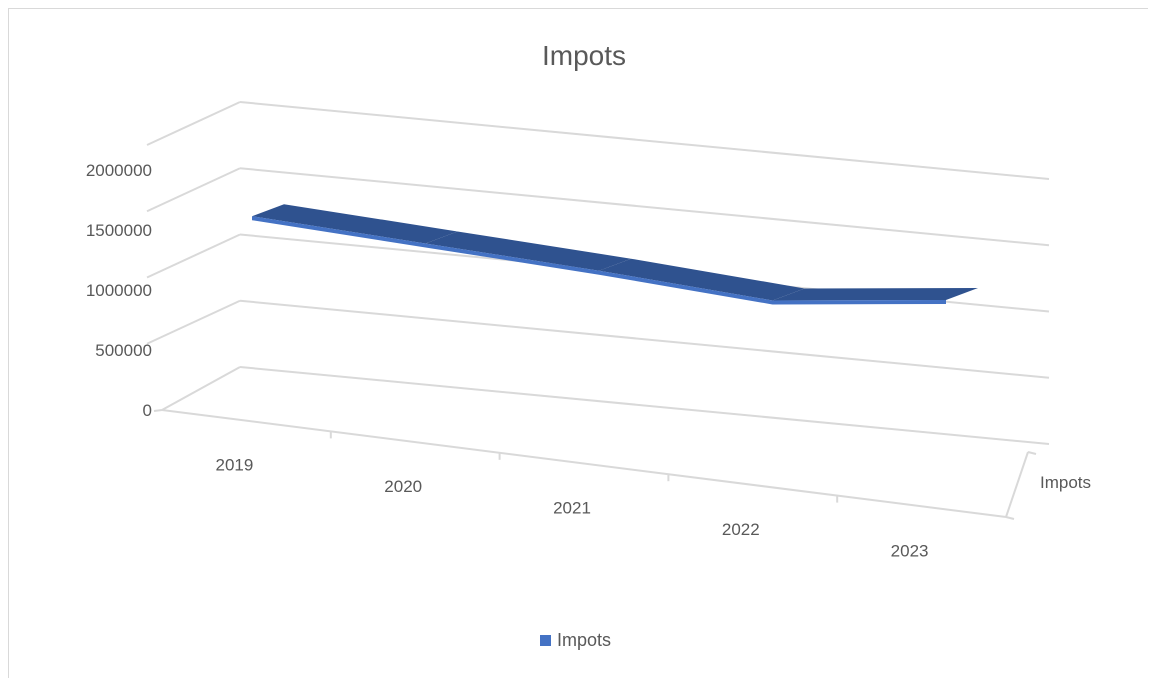 Image resolution: width=1151 pixels, height=678 pixels. I want to click on depth-axis-label: Impots, so click(1065, 482).